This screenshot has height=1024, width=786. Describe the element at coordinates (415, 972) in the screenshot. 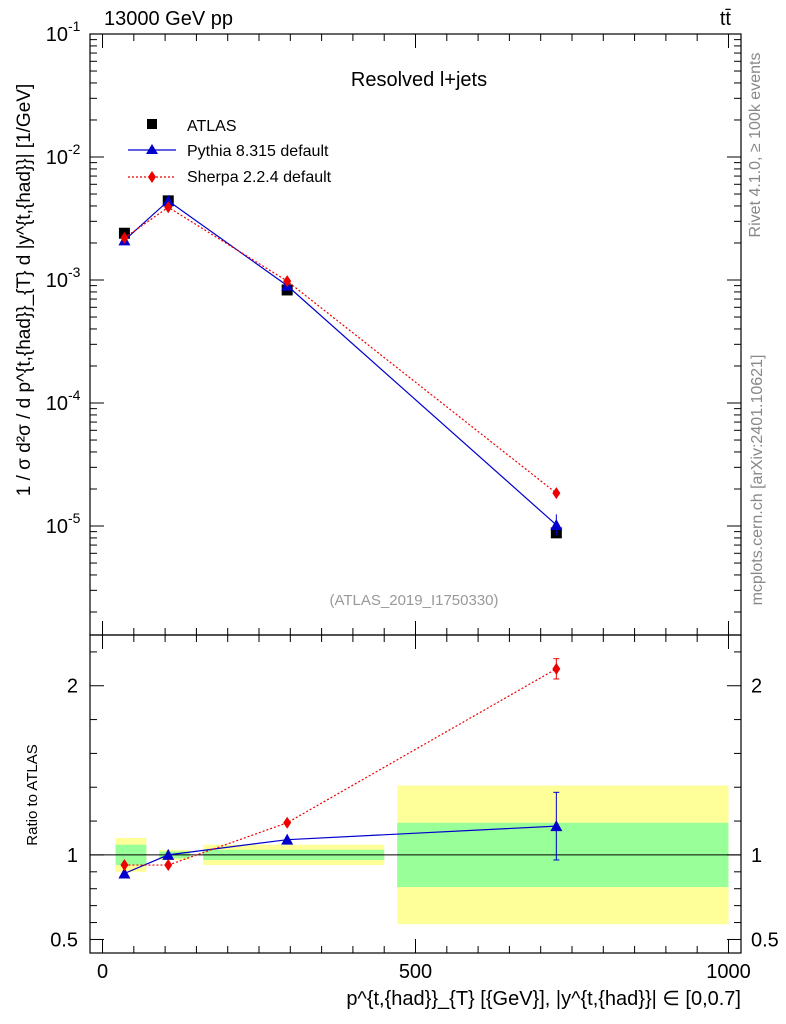

I see `x-tick-label: 500` at that location.